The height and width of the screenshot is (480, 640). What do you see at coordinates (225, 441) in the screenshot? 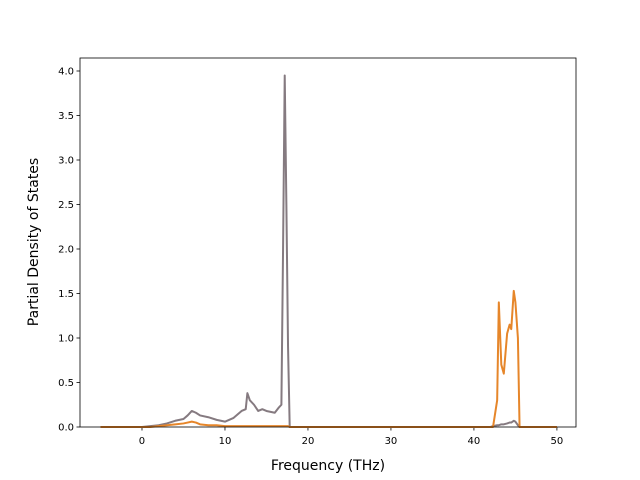
I see `x-tick-label: 10` at bounding box center [225, 441].